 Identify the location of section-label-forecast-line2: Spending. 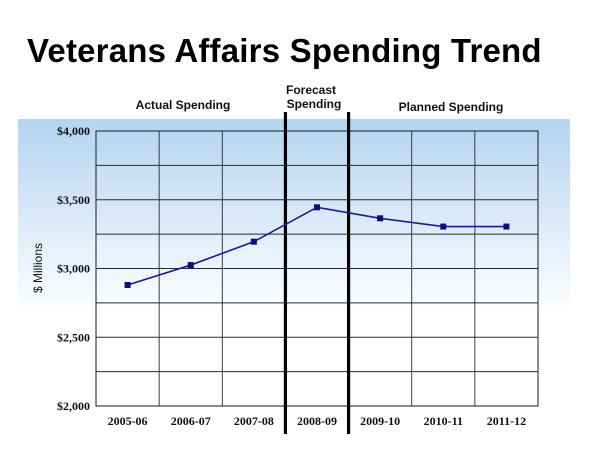
(314, 104).